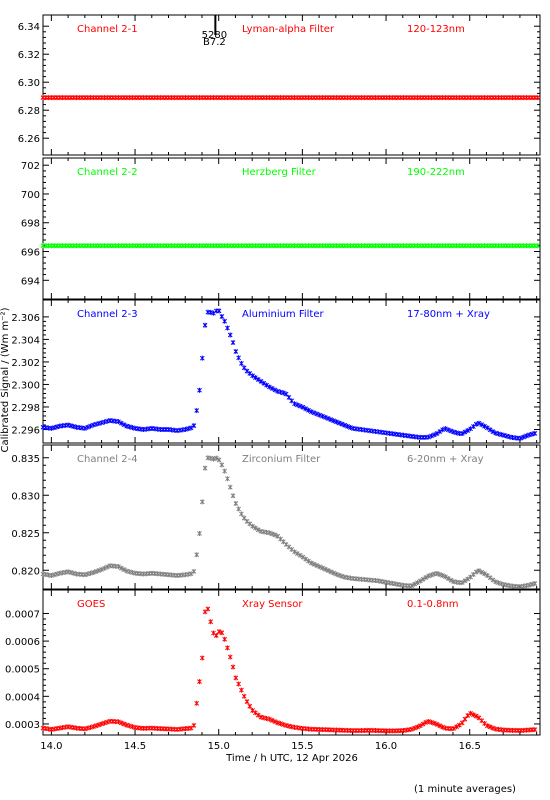 Image resolution: width=550 pixels, height=800 pixels. What do you see at coordinates (25, 318) in the screenshot?
I see `y-tick-label: 2.306` at bounding box center [25, 318].